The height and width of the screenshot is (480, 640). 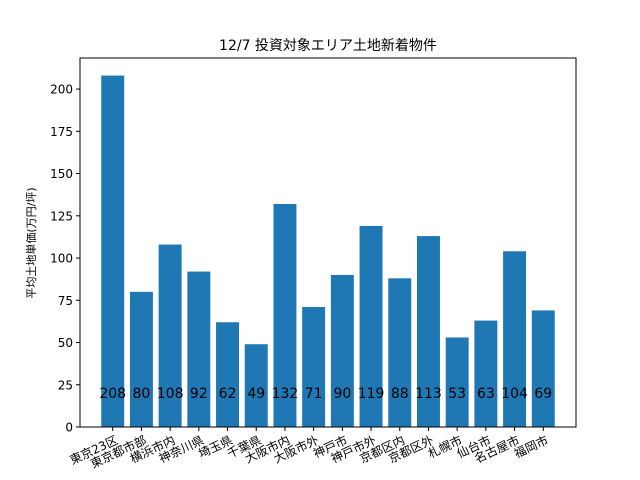 What do you see at coordinates (69, 428) in the screenshot?
I see `y-tick-label: 0` at bounding box center [69, 428].